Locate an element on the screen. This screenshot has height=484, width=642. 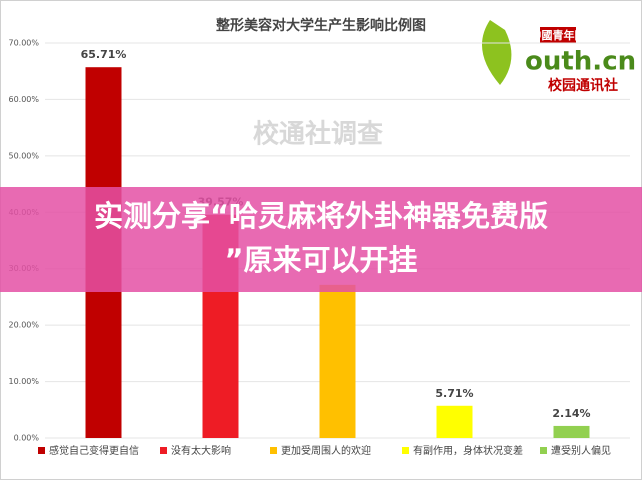
logo-leaf is located at coordinates (497, 52).